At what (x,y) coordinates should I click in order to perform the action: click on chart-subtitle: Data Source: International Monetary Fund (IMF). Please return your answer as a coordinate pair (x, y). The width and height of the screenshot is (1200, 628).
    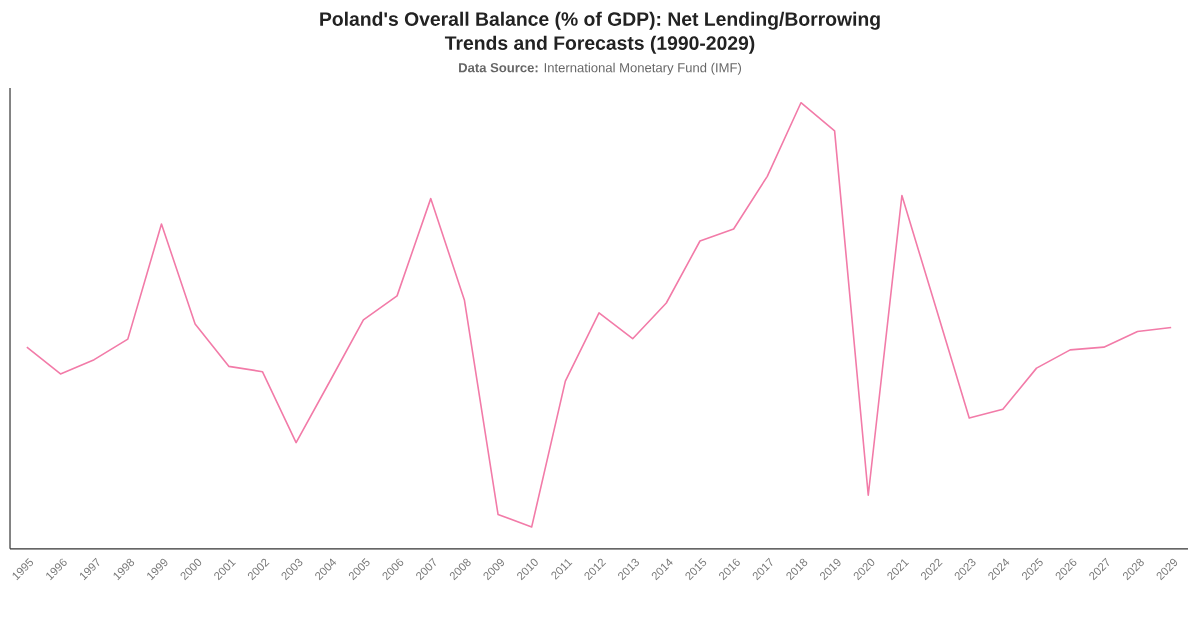
    Looking at the image, I should click on (600, 68).